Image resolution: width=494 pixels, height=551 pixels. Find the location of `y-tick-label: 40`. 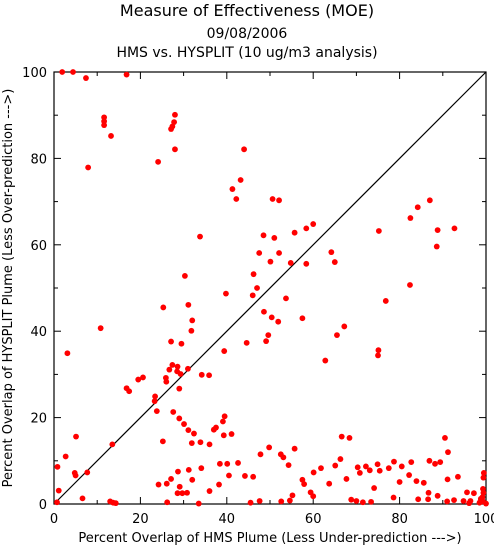

y-tick-label: 40 is located at coordinates (38, 332).